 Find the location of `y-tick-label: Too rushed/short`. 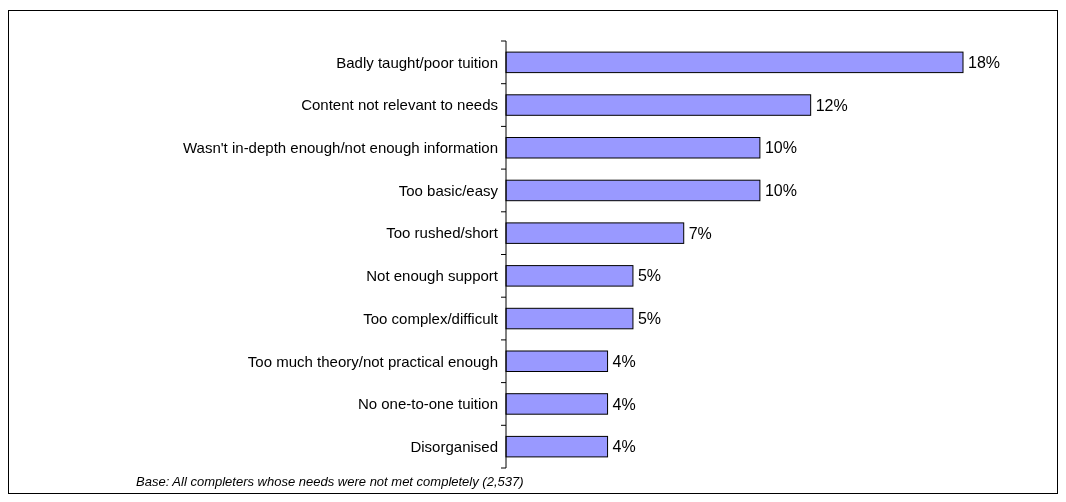

y-tick-label: Too rushed/short is located at coordinates (442, 233).